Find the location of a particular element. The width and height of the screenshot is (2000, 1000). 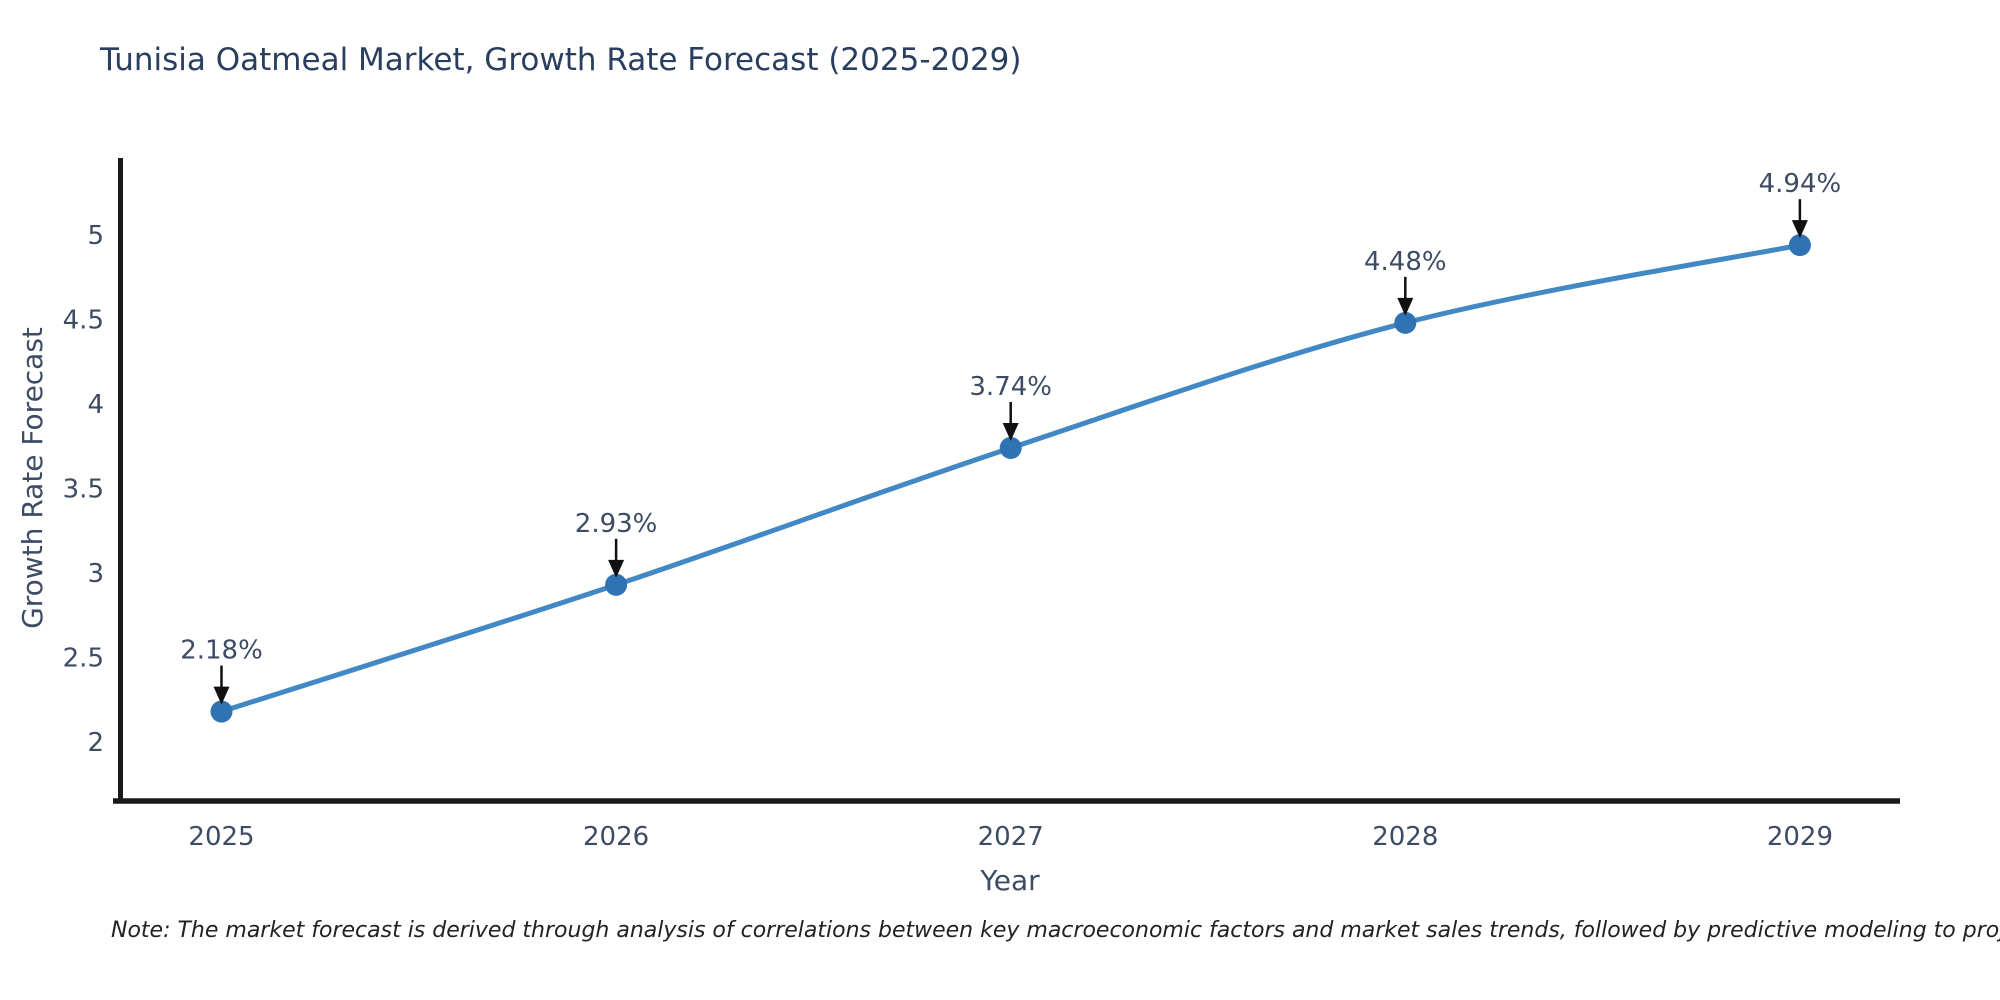

point-value-label: 4.48% is located at coordinates (1405, 262).